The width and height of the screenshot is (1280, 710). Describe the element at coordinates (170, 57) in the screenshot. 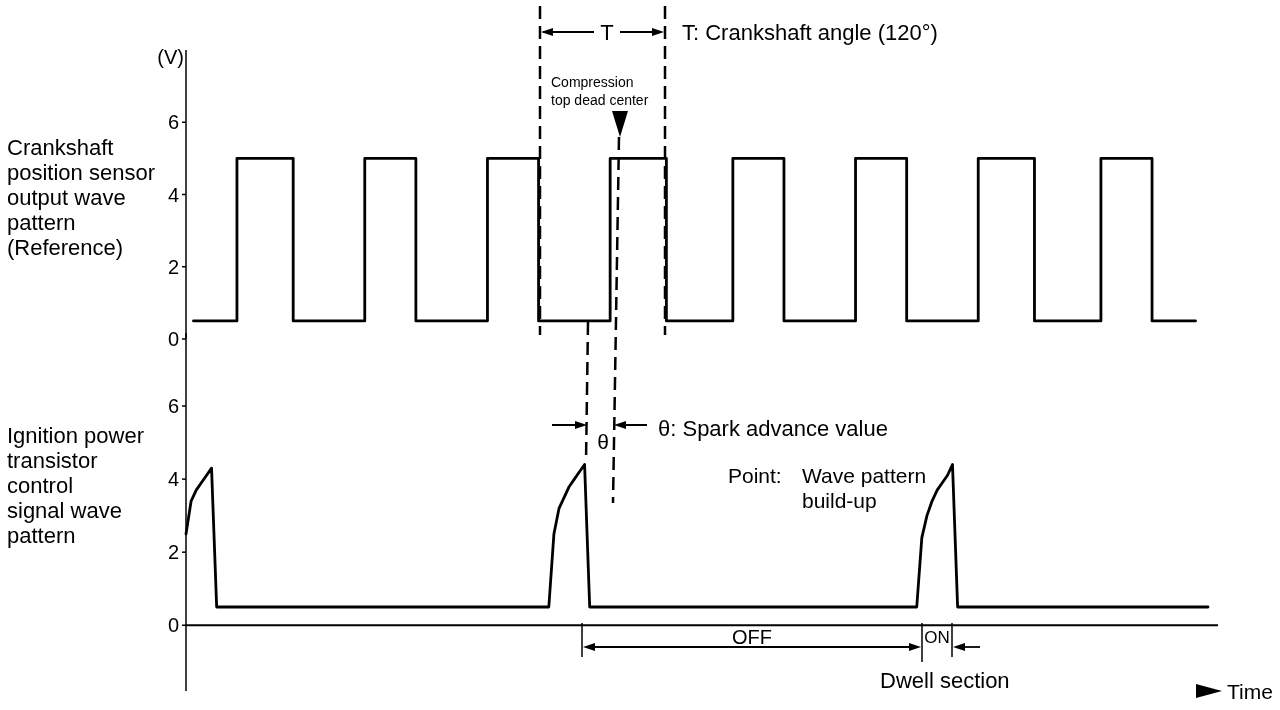

I see `text: (V)` at that location.